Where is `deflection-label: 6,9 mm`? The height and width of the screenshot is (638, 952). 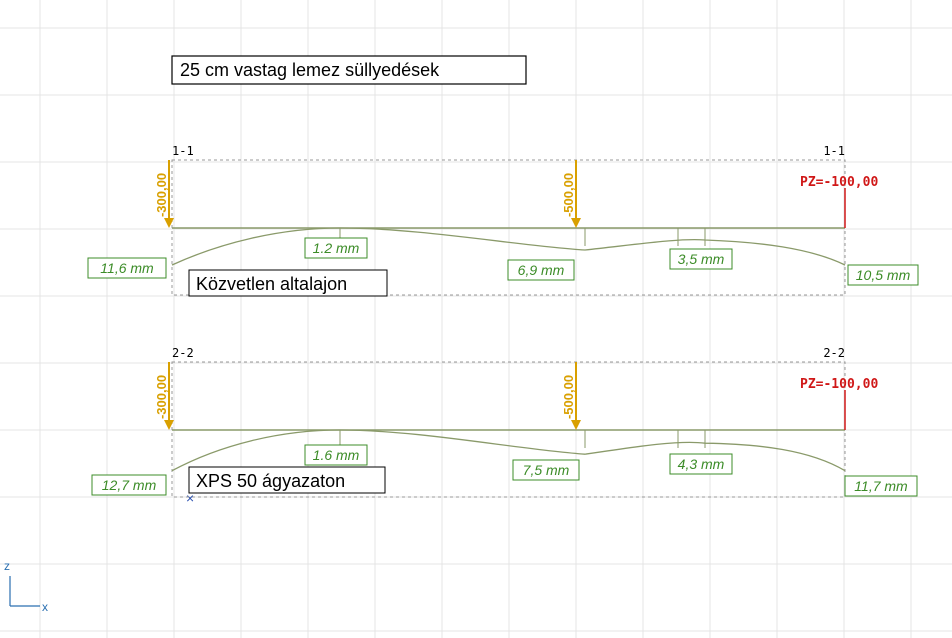
deflection-label: 6,9 mm is located at coordinates (541, 270).